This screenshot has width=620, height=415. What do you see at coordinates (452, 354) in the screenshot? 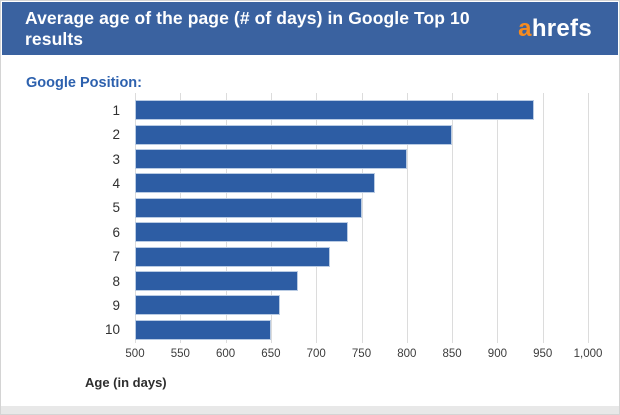
I see `x-tick-label: 850` at bounding box center [452, 354].